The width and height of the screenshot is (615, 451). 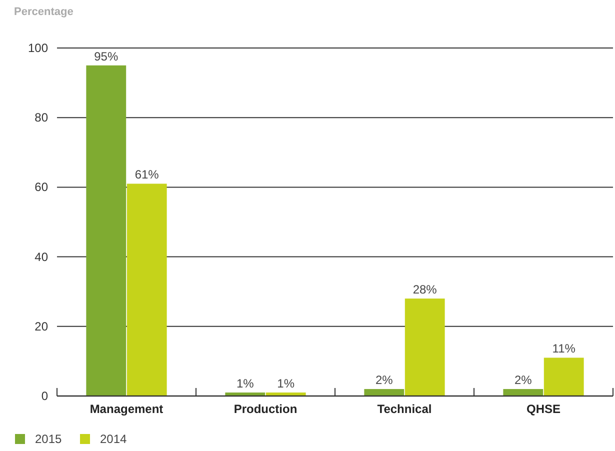 What do you see at coordinates (266, 409) in the screenshot?
I see `x-tick-label: Production` at bounding box center [266, 409].